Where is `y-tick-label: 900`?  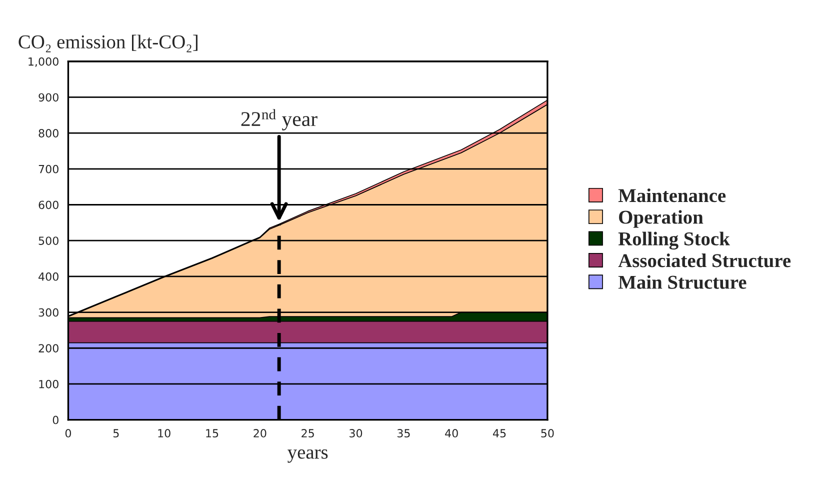 y-tick-label: 900 is located at coordinates (48, 97).